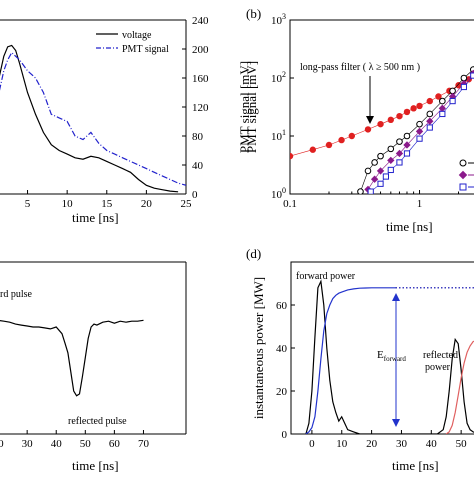  What do you see at coordinates (2, 444) in the screenshot?
I see `panel-c-x-tick-label: 20` at bounding box center [2, 444].